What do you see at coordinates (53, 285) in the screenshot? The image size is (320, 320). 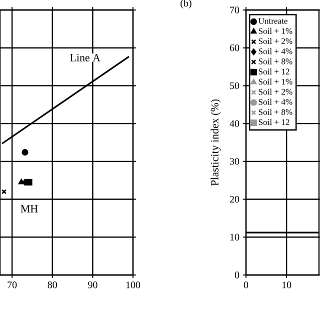 I see `x-tick-label: 80` at bounding box center [53, 285].